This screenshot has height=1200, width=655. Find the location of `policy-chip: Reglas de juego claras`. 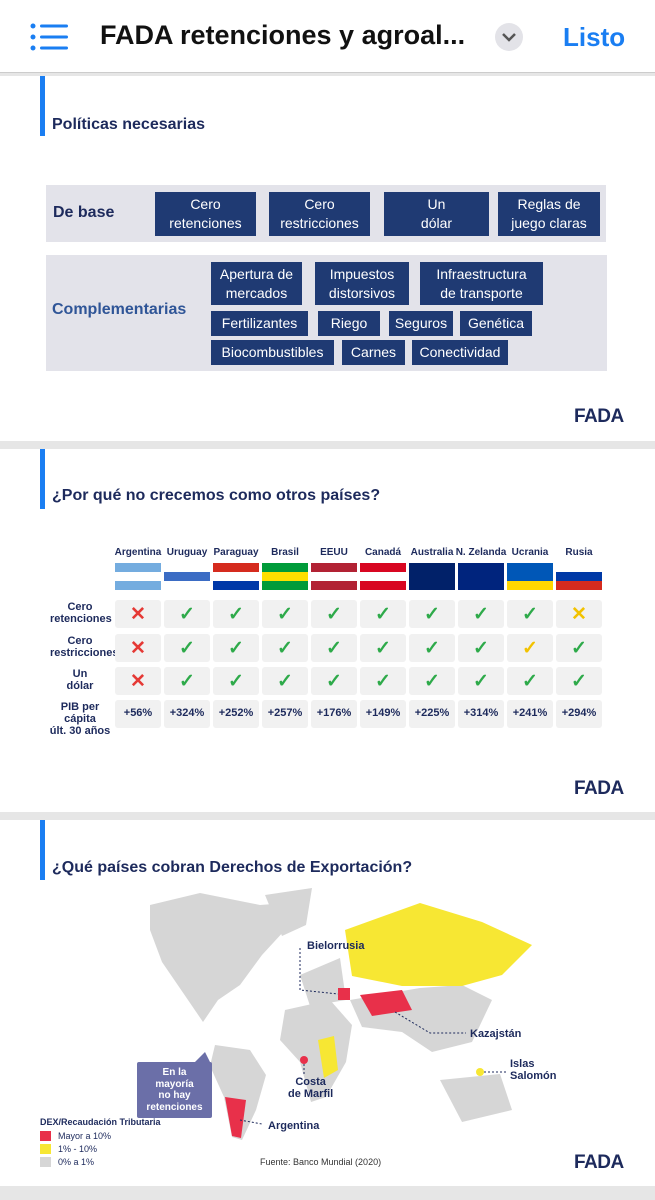

policy-chip: Reglas de juego claras is located at coordinates (549, 214).